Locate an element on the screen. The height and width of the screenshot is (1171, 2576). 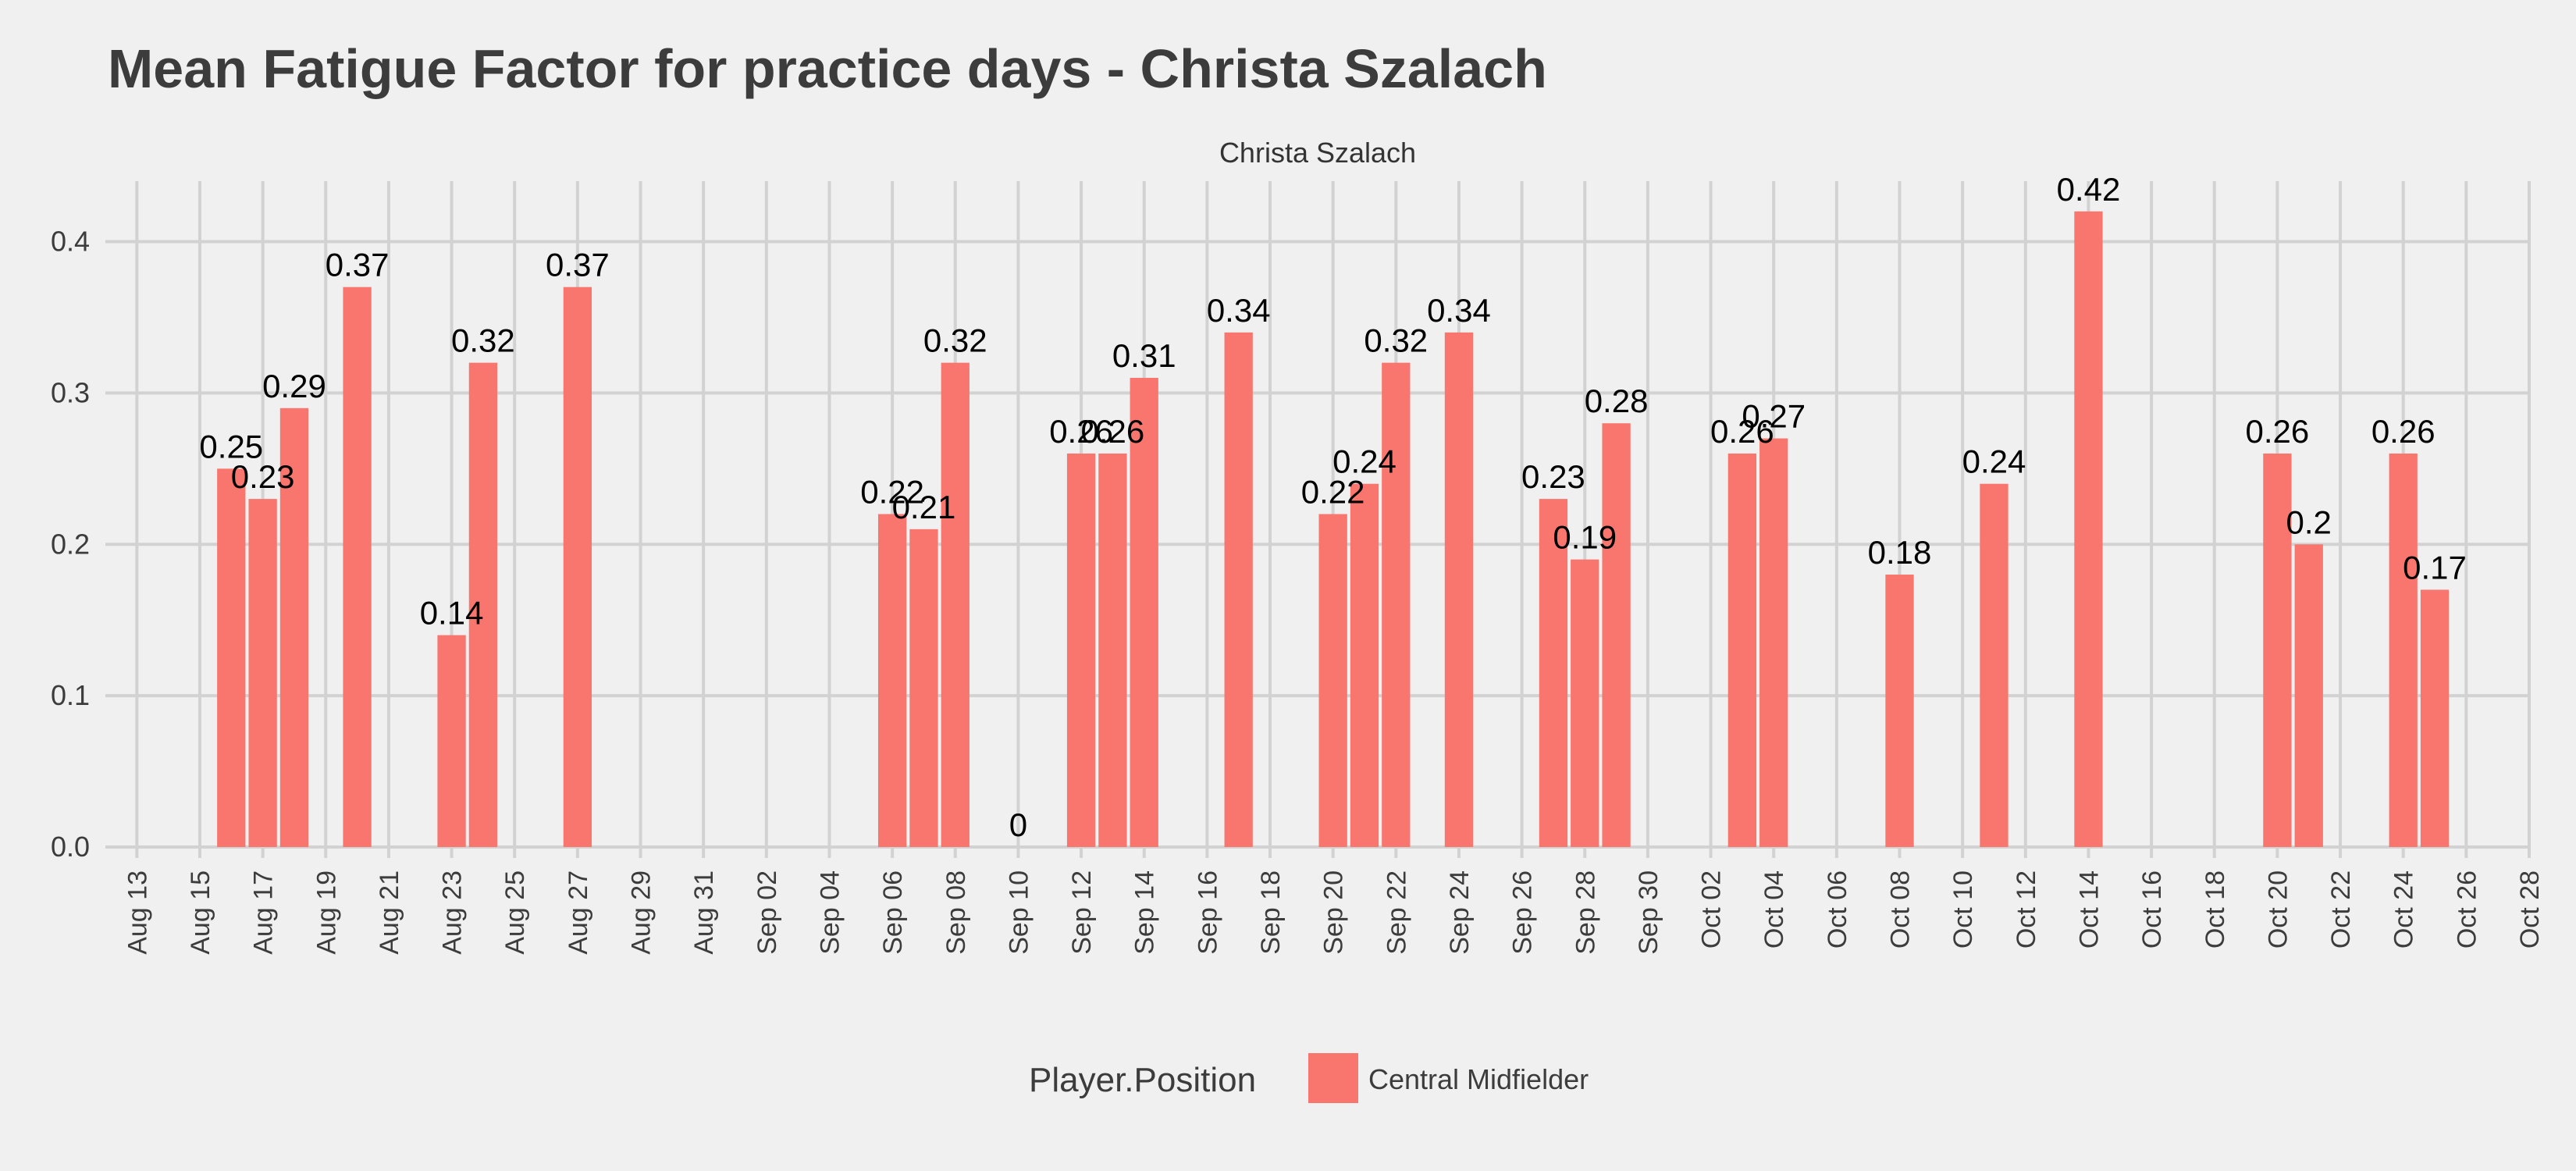
y-tick-label: 0.4 is located at coordinates (70, 242).